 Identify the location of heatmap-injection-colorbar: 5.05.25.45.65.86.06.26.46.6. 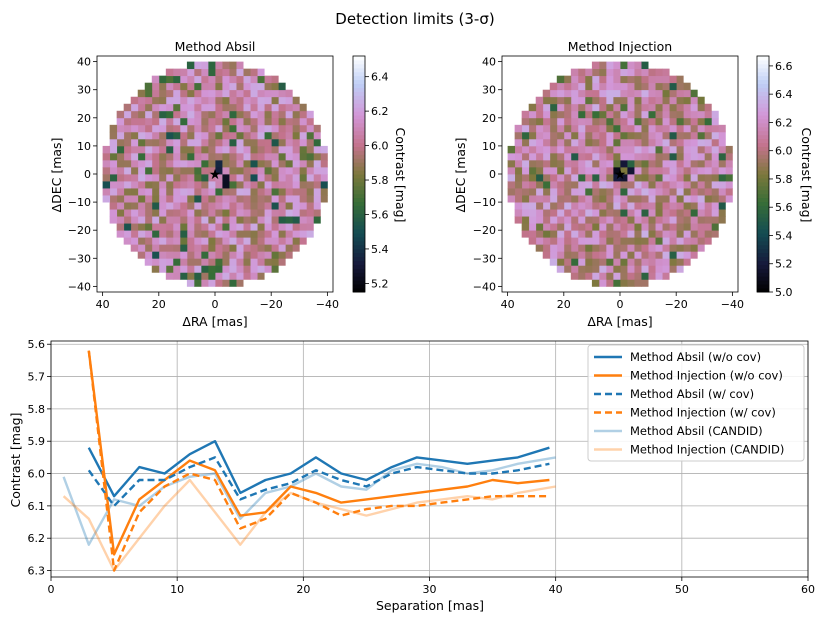
(774, 177).